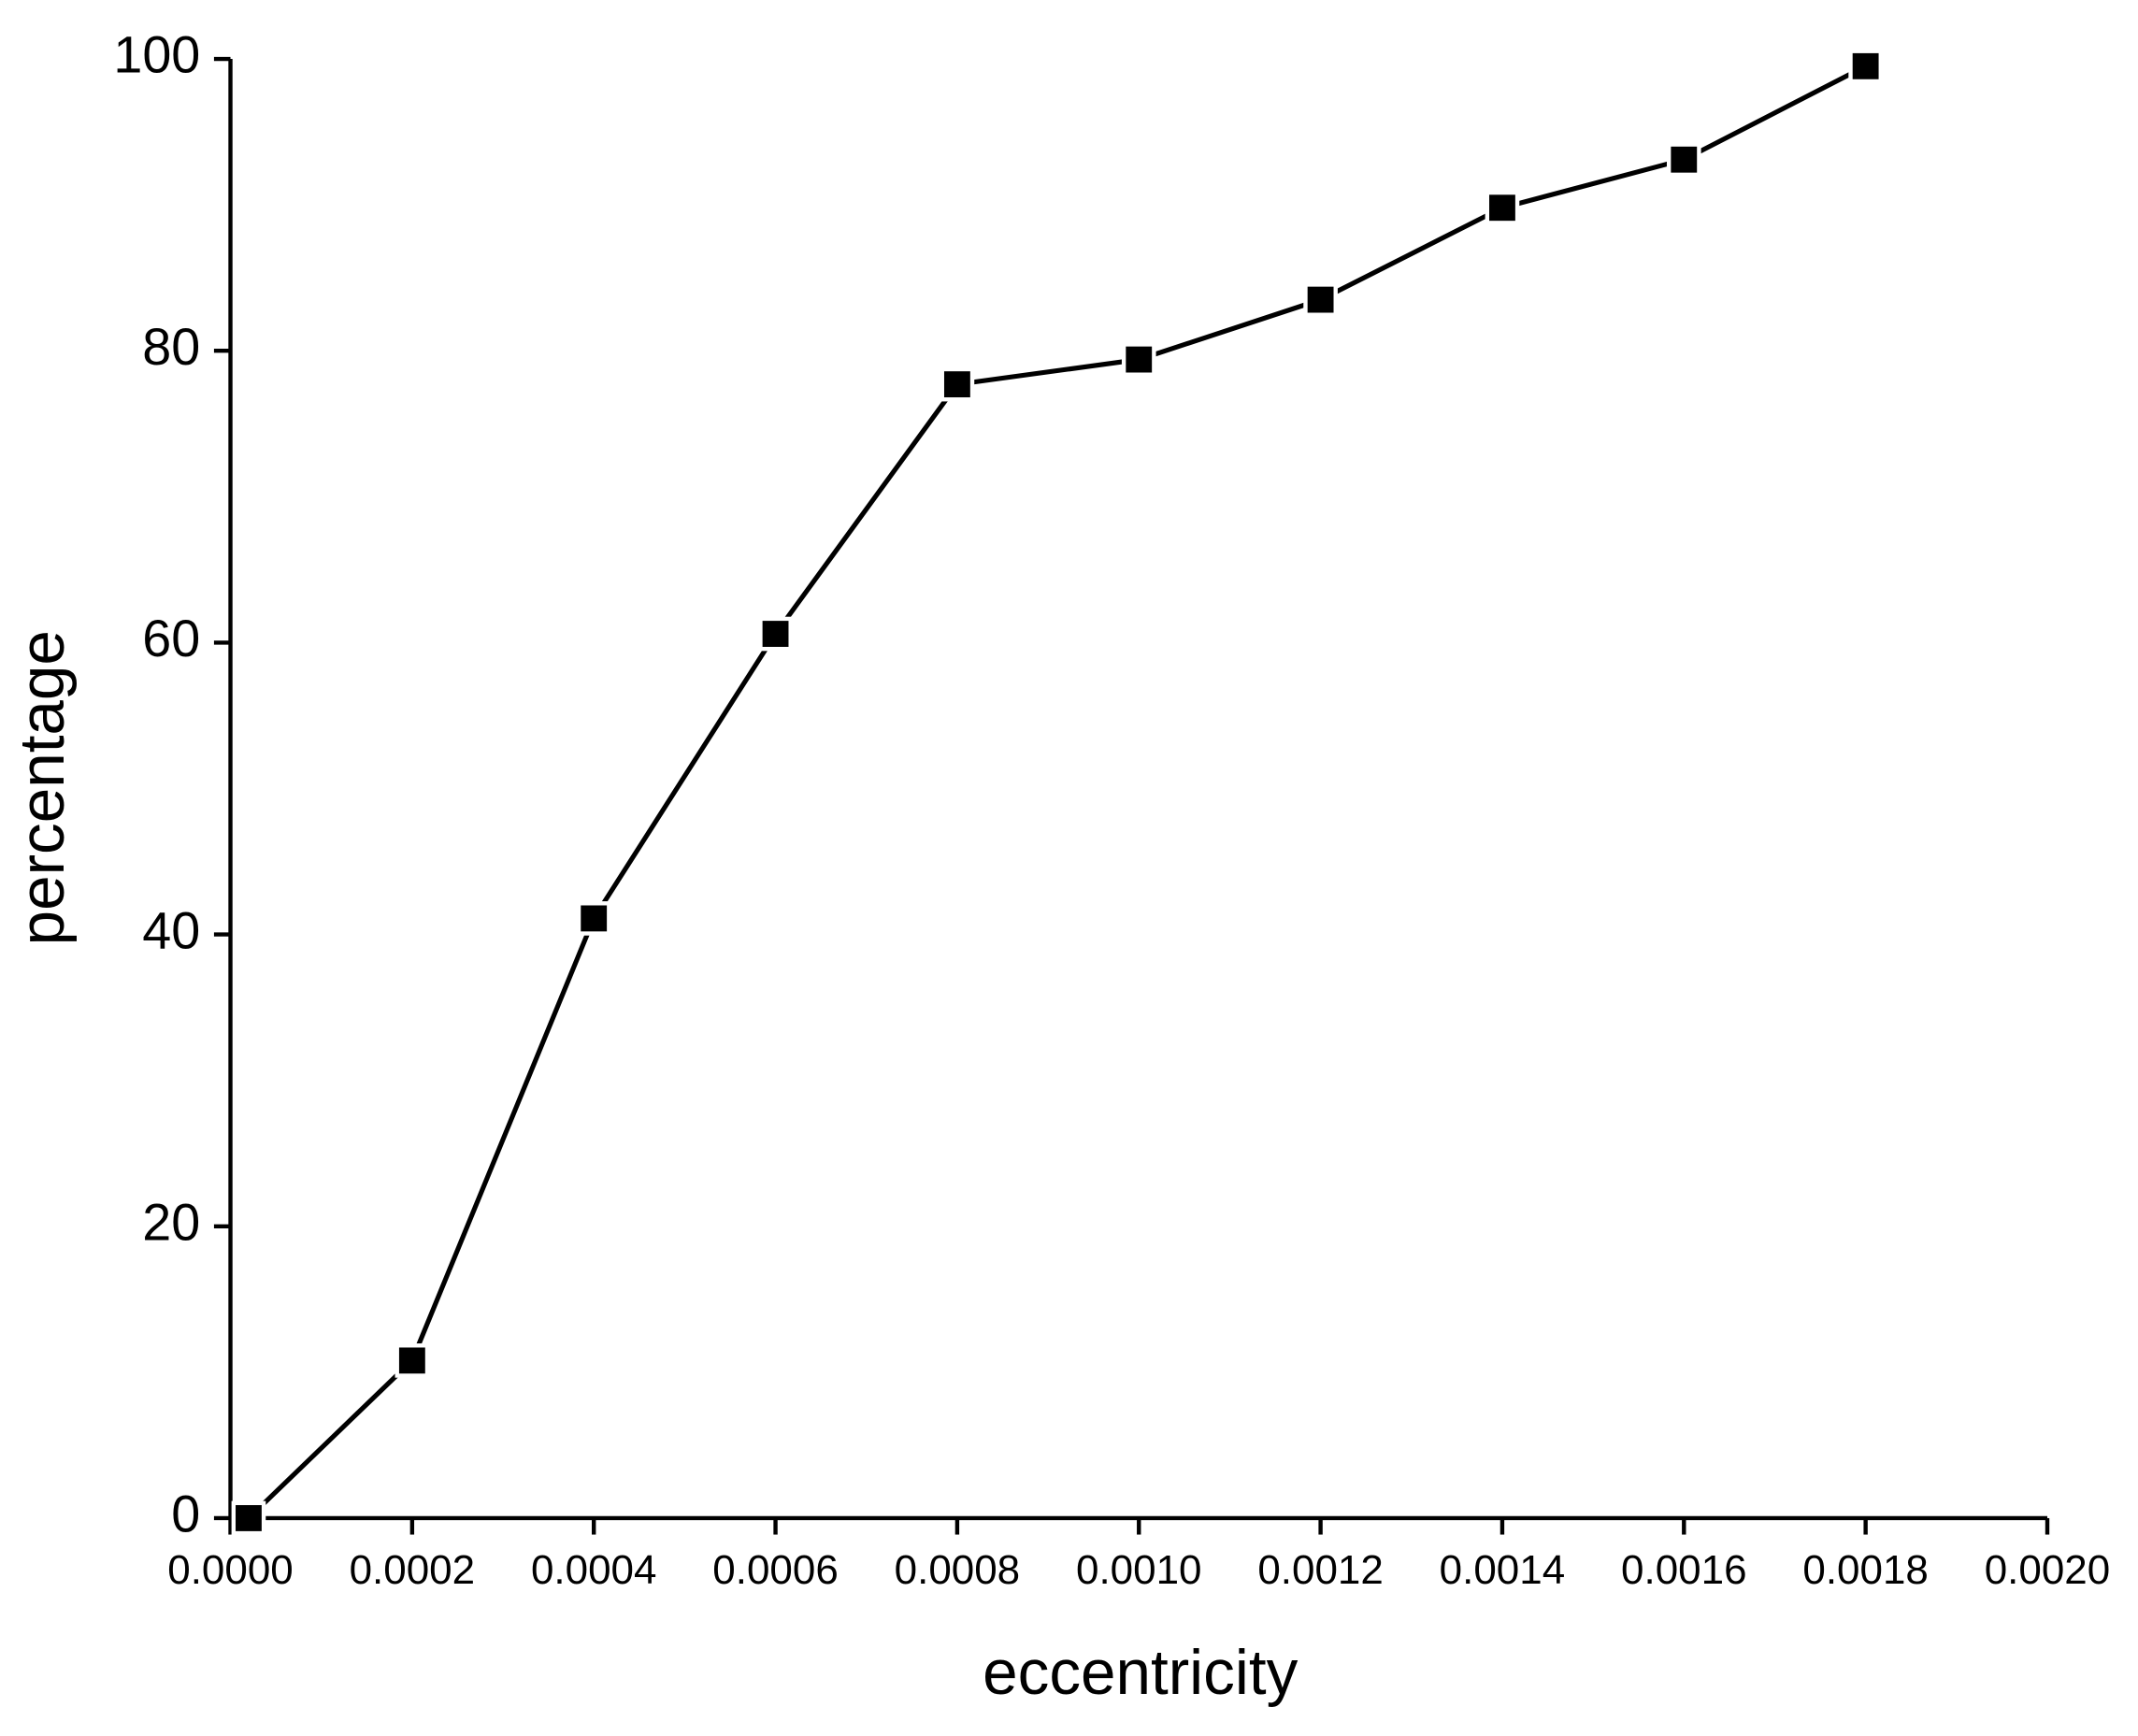 This screenshot has width=2138, height=1736. I want to click on x-tick-label: 0.0020, so click(2047, 1570).